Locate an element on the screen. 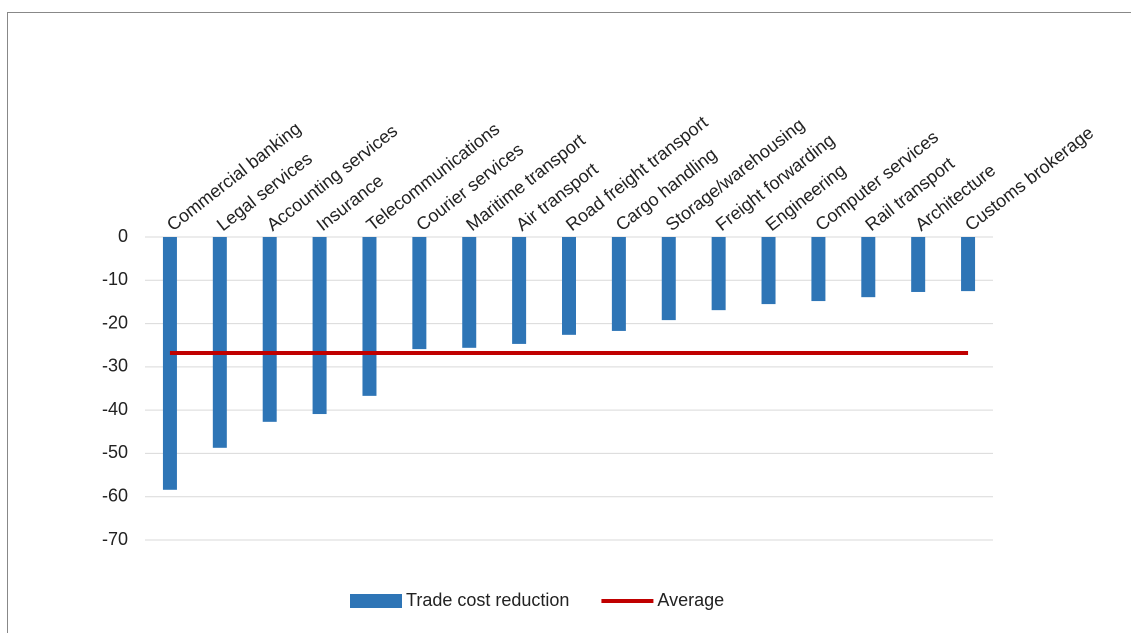  legend-swatch is located at coordinates (376, 601).